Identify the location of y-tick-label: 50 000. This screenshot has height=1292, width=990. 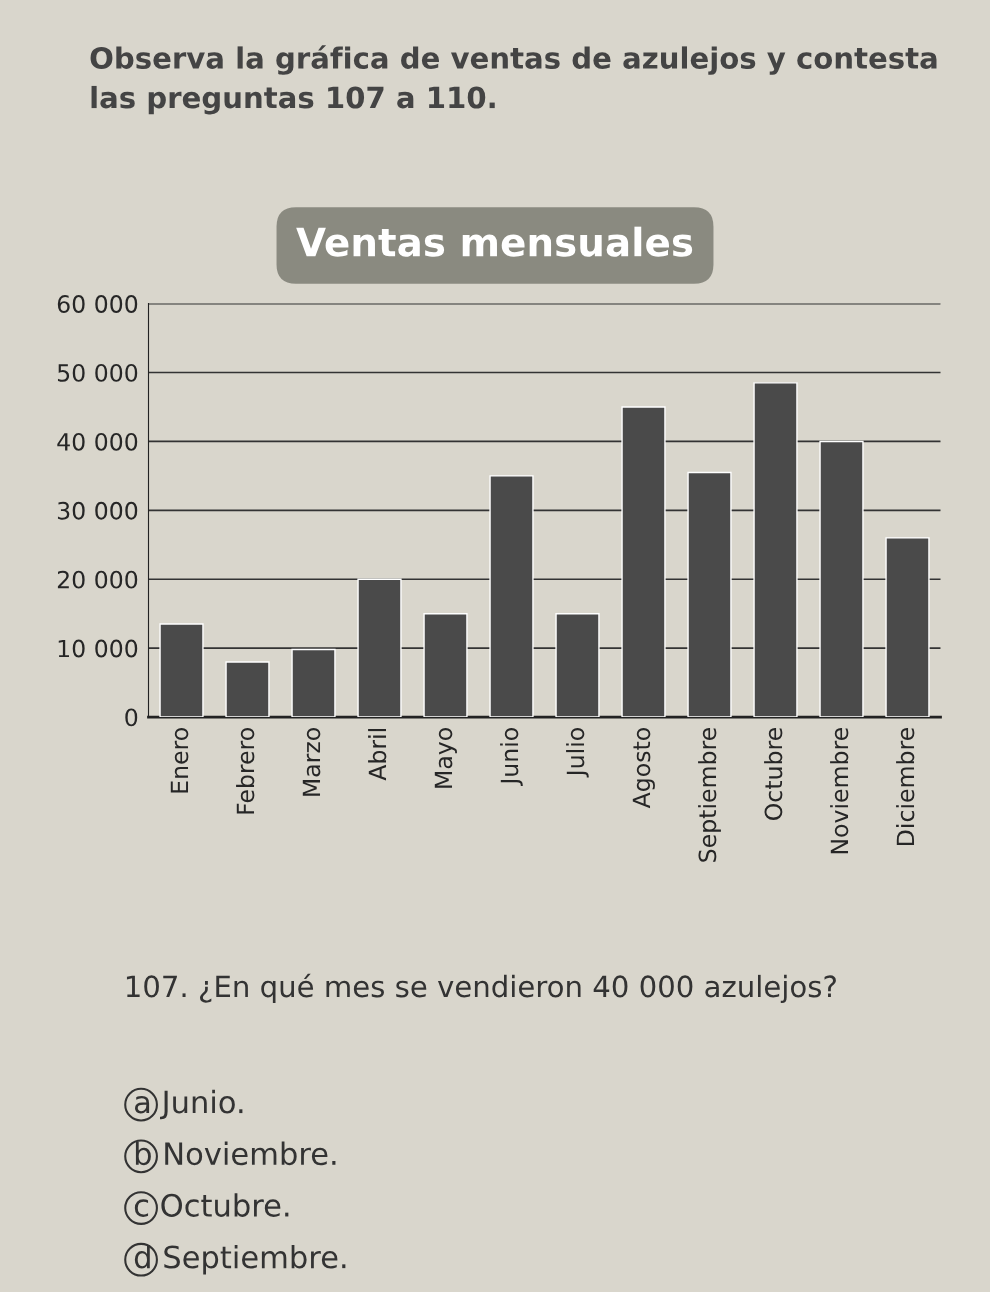
(97, 372).